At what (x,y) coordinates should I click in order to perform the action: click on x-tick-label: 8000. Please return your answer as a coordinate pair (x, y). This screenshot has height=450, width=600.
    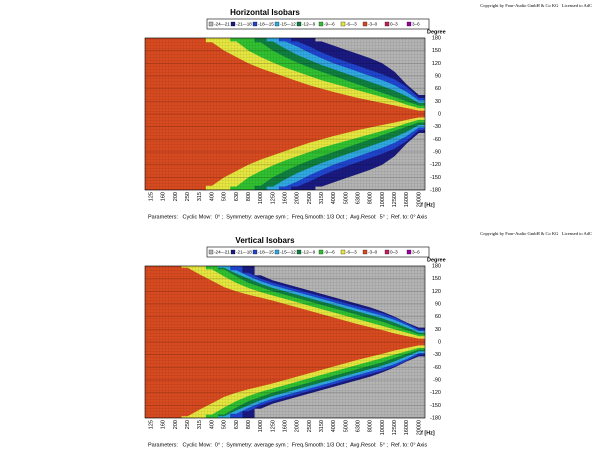
    Looking at the image, I should click on (371, 198).